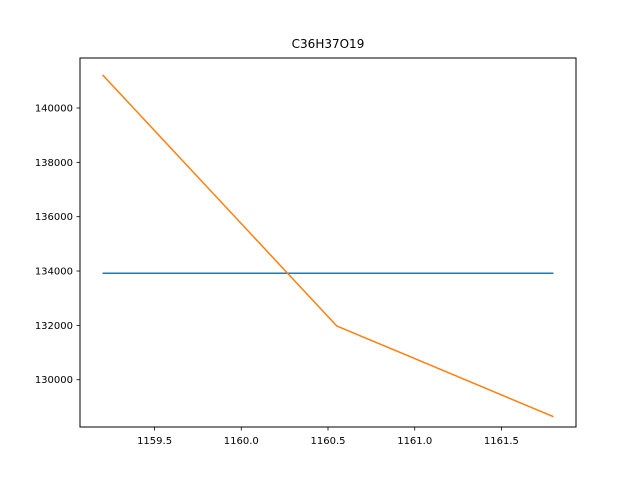 Image resolution: width=640 pixels, height=480 pixels. Describe the element at coordinates (54, 380) in the screenshot. I see `y-tick-label: 130000` at that location.